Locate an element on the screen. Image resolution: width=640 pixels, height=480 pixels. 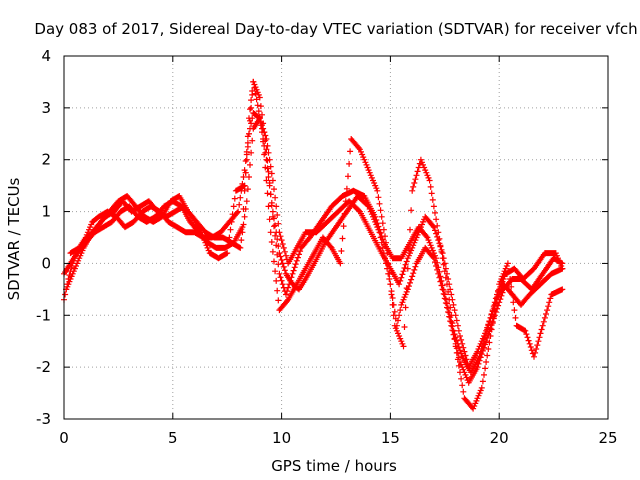
y-tick-label: 0 is located at coordinates (46, 263).